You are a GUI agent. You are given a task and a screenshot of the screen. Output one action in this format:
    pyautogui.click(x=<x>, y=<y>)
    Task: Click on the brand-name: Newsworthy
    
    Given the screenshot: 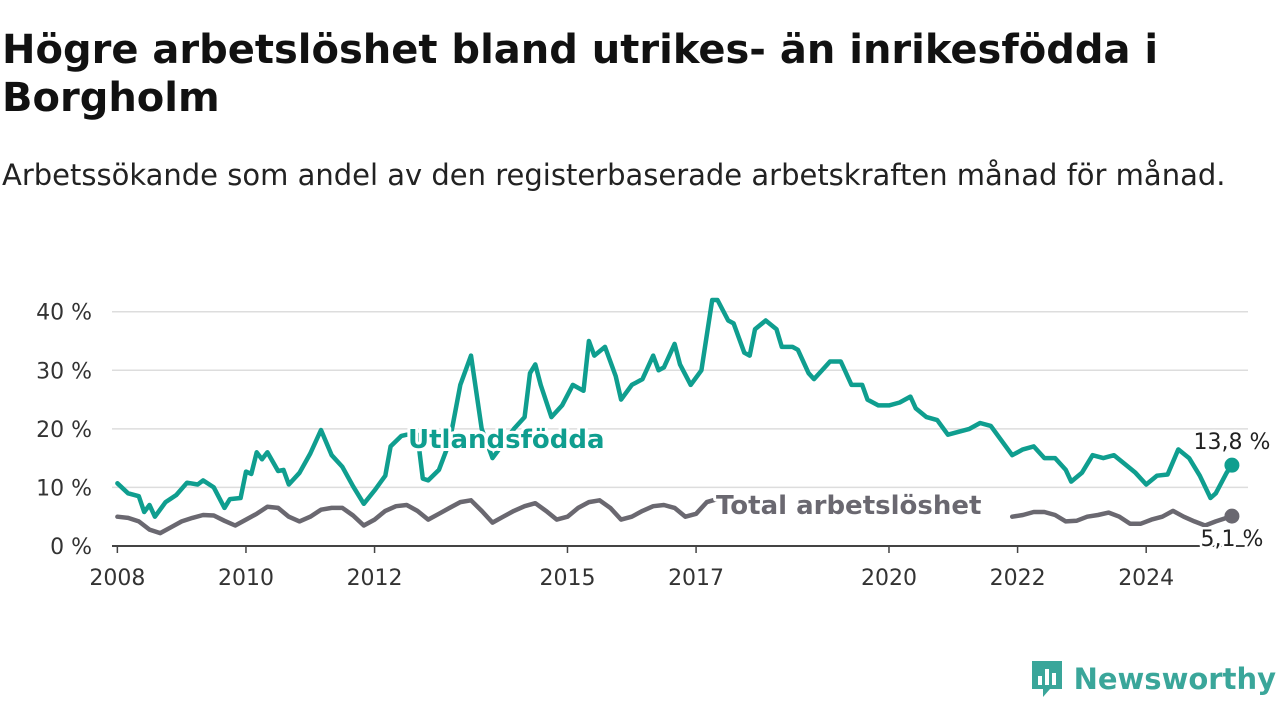 What is the action you would take?
    pyautogui.click(x=1174, y=679)
    